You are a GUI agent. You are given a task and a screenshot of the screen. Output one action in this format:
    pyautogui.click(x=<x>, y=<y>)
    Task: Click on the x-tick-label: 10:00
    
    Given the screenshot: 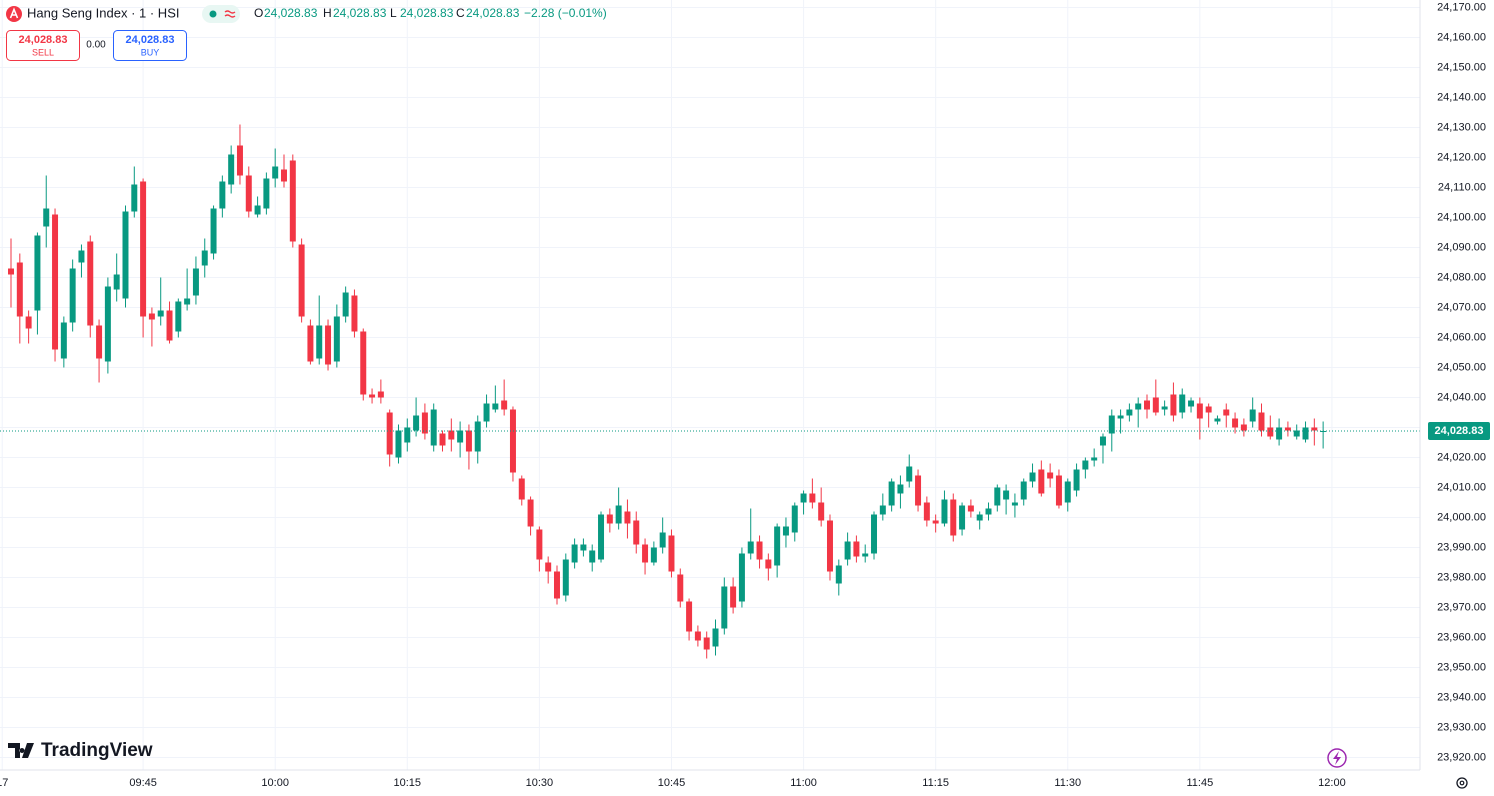 What is the action you would take?
    pyautogui.click(x=275, y=783)
    